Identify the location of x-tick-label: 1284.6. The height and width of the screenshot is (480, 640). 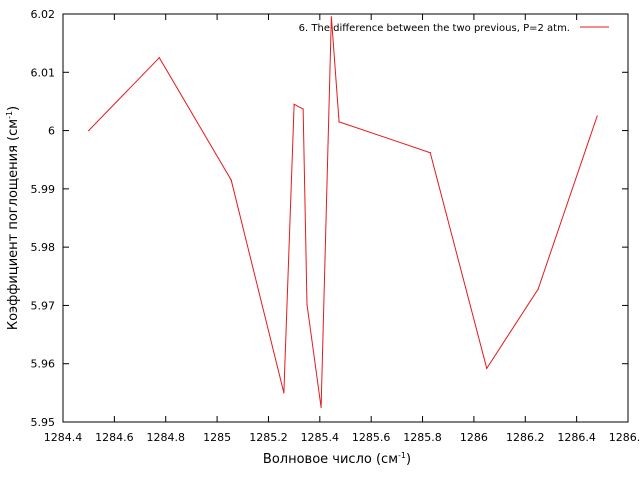
(114, 437).